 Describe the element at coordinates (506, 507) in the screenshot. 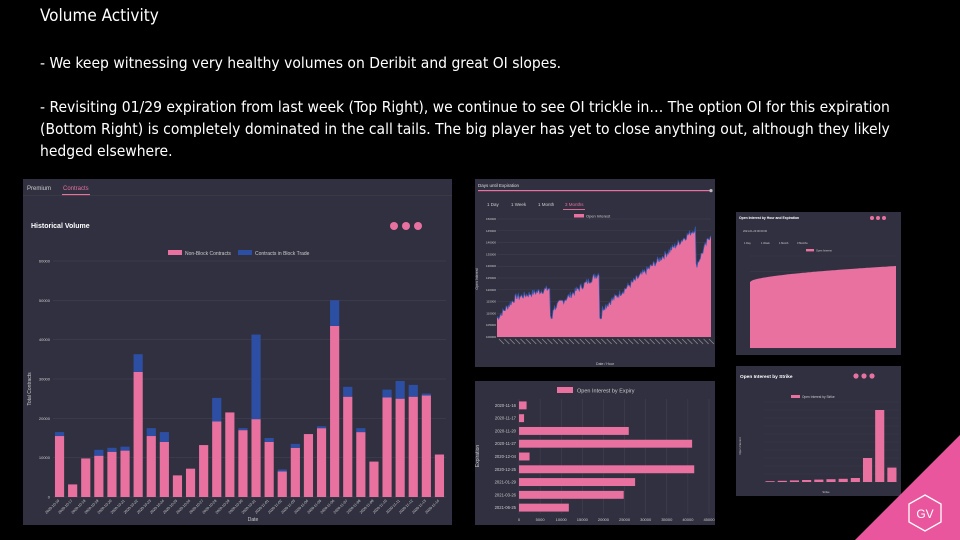

I see `y-tick-label: 2021-06-25` at that location.